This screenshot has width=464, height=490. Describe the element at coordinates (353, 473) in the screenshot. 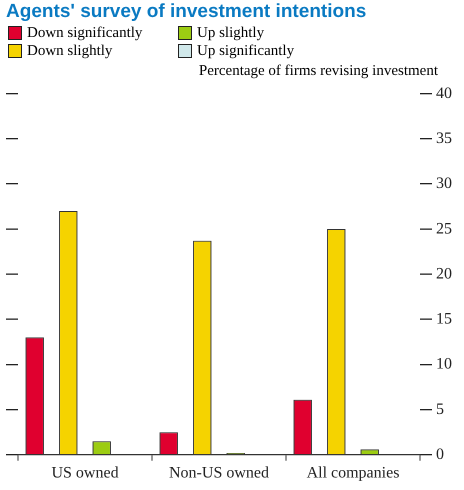

I see `x-tick-label: All companies` at that location.